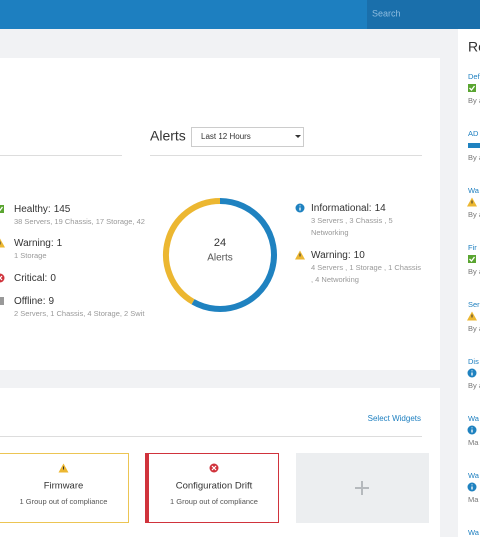  I want to click on segment-count: 10, so click(360, 255).